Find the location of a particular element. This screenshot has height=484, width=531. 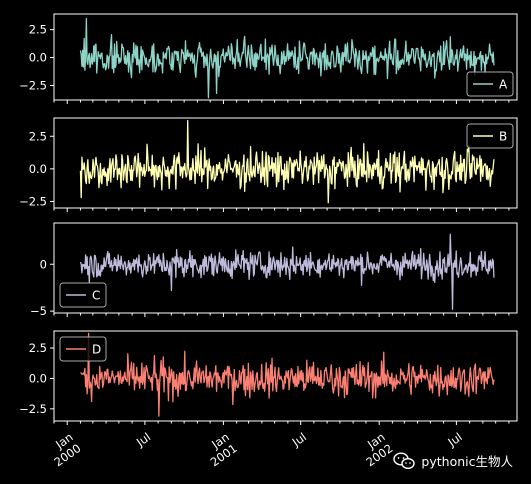

legend-label: D is located at coordinates (96, 350).